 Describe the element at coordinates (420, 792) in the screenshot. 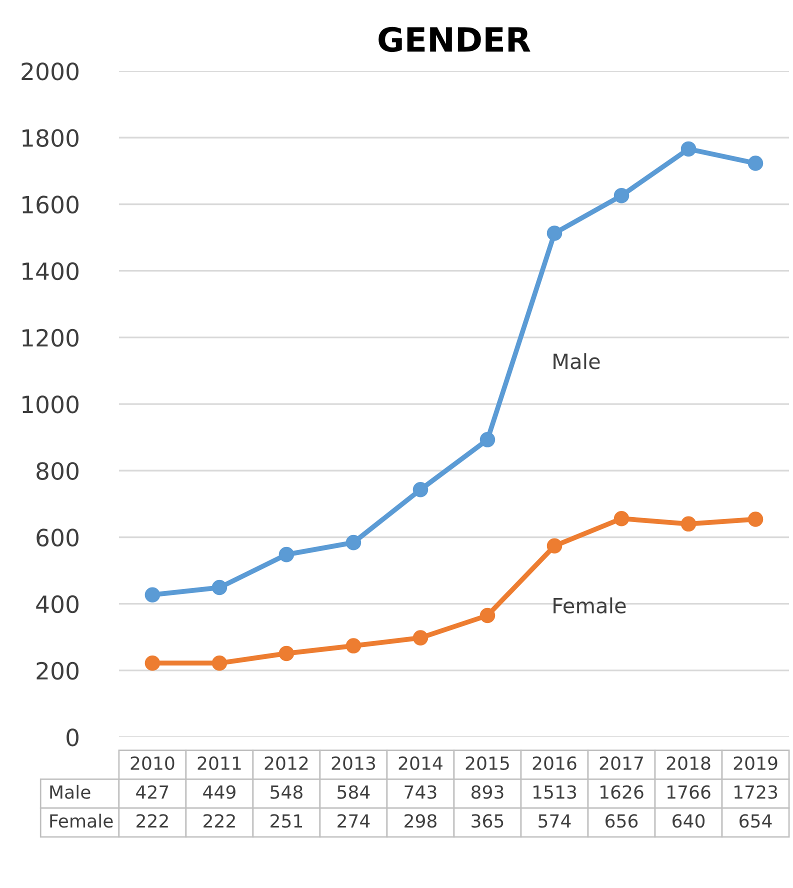

I see `data-label: 743` at that location.